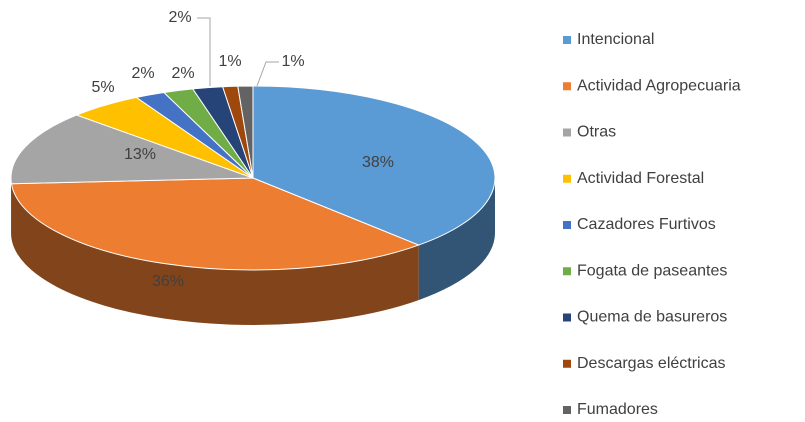 The width and height of the screenshot is (805, 422). What do you see at coordinates (652, 317) in the screenshot?
I see `legend-label: Quema de basureros` at bounding box center [652, 317].